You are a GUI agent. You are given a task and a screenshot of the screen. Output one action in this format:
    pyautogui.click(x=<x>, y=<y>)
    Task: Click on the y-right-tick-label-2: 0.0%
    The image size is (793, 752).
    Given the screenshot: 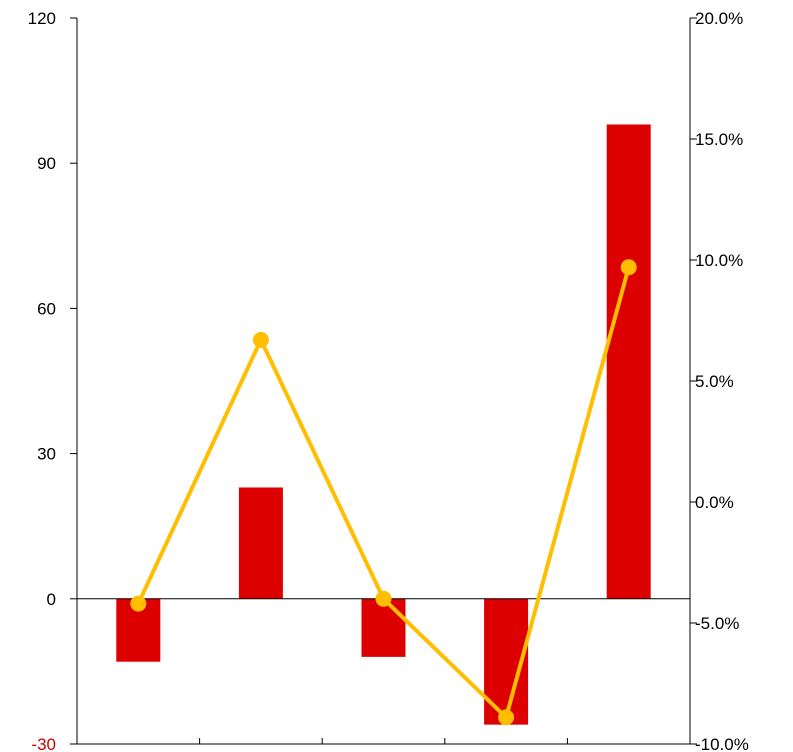 What is the action you would take?
    pyautogui.click(x=714, y=502)
    